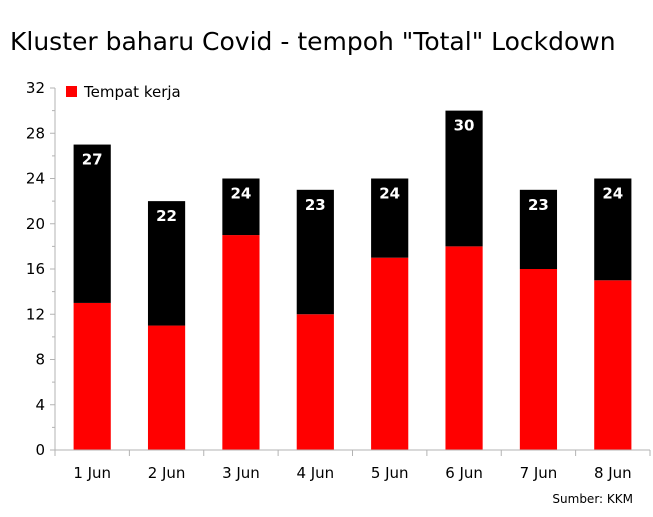 Image resolution: width=653 pixels, height=517 pixels. Describe the element at coordinates (241, 473) in the screenshot. I see `x-tick-label: 3 Jun` at that location.